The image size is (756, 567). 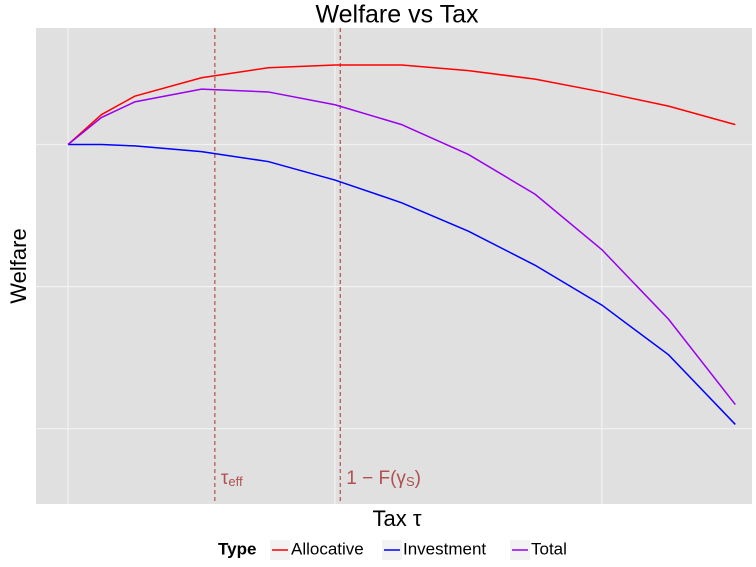 I want to click on annotation-sub: eff, so click(x=235, y=481).